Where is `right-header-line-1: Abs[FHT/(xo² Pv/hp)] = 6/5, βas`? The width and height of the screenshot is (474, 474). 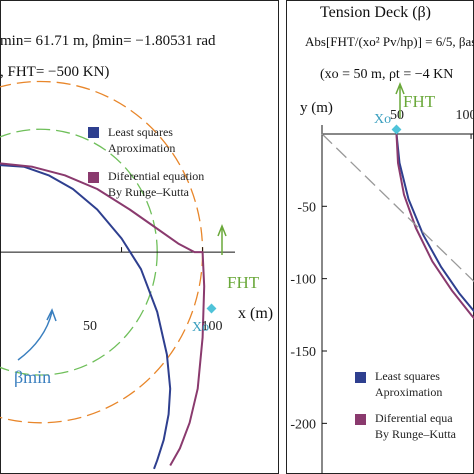 right-header-line-1: Abs[FHT/(xo² Pv/hp)] = 6/5, βas is located at coordinates (389, 41).